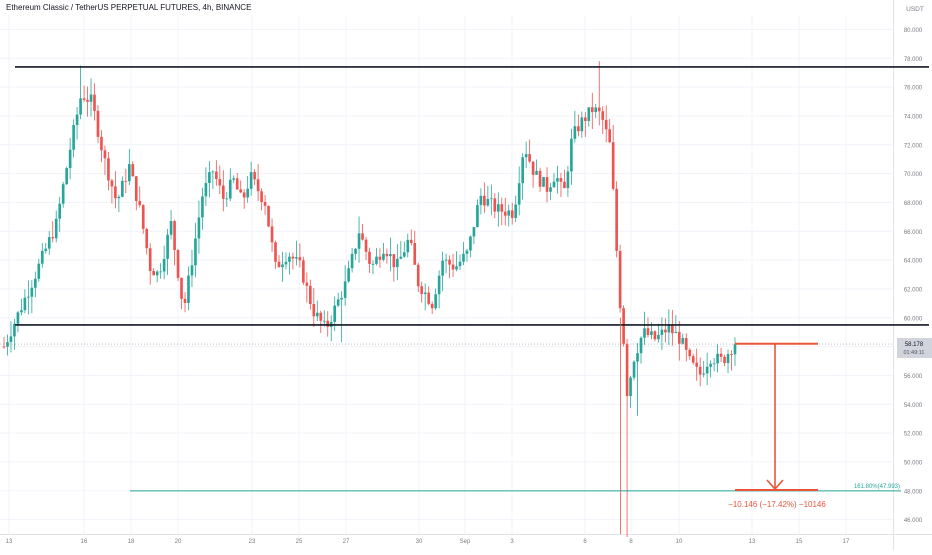 The width and height of the screenshot is (932, 555). What do you see at coordinates (131, 542) in the screenshot?
I see `x-tick-label: 18` at bounding box center [131, 542].